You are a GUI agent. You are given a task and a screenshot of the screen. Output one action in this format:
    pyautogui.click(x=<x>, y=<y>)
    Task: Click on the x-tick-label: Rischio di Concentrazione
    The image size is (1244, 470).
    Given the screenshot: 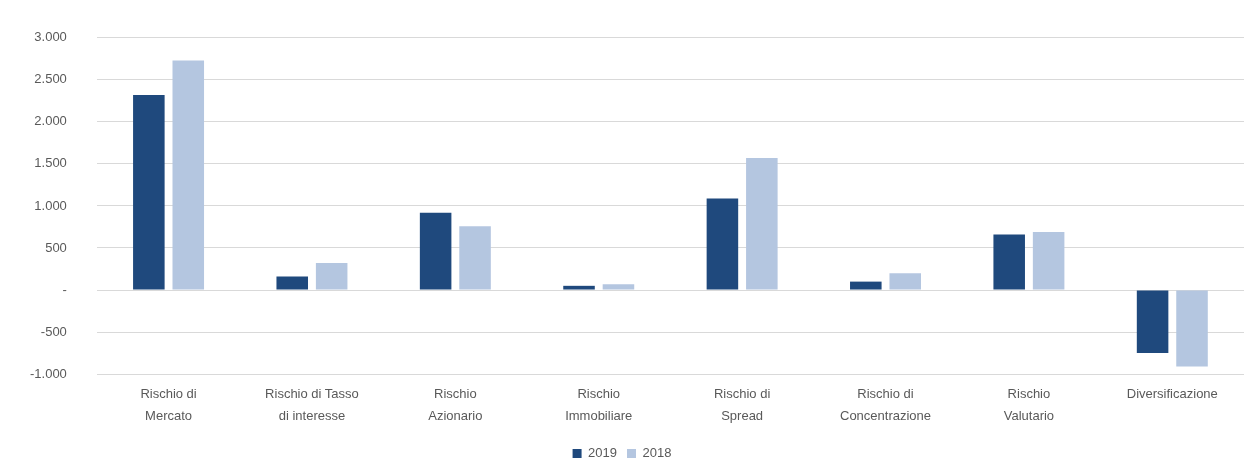 What is the action you would take?
    pyautogui.click(x=885, y=404)
    